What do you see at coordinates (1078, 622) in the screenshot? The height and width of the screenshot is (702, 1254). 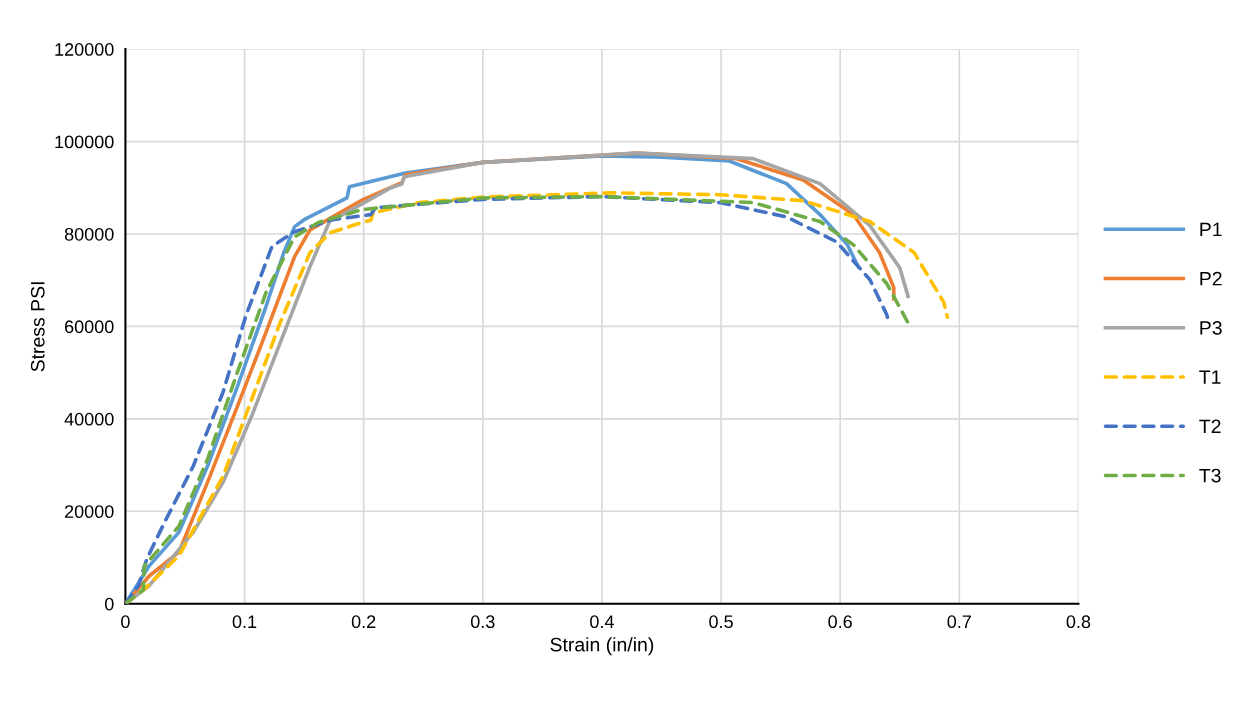 I see `x-tick-label: 0.8` at bounding box center [1078, 622].